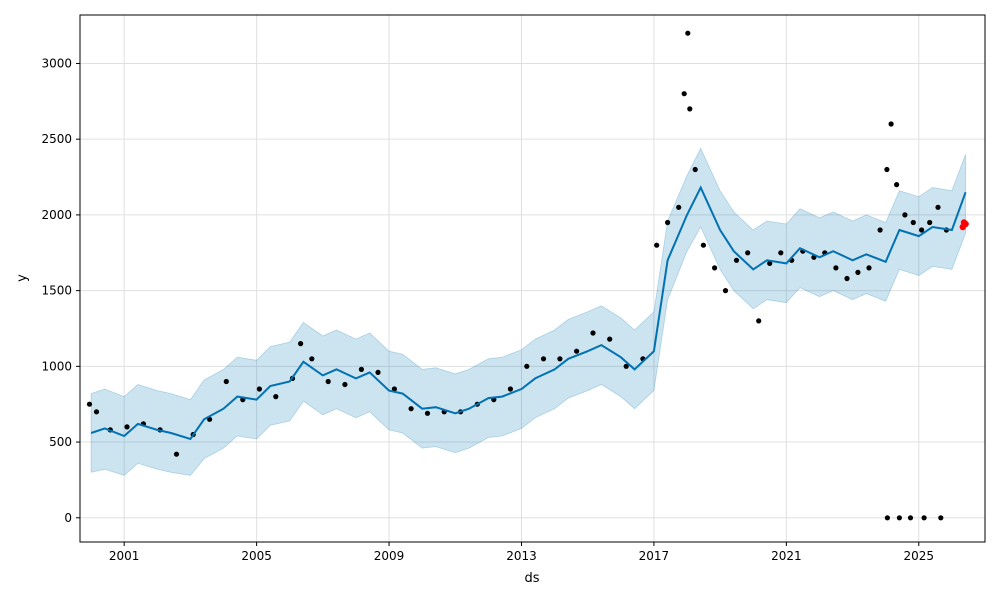 This screenshot has width=1000, height=600. I want to click on y-tick-label: 3000, so click(56, 63).